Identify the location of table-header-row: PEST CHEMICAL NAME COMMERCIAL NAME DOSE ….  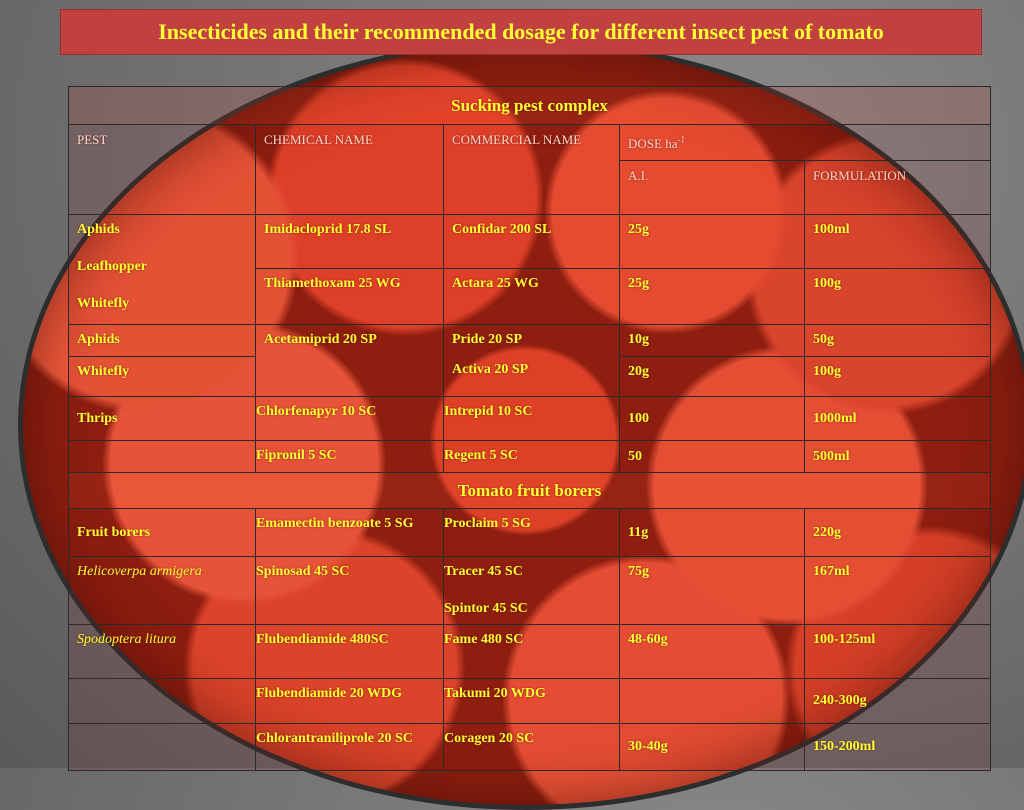
(530, 169).